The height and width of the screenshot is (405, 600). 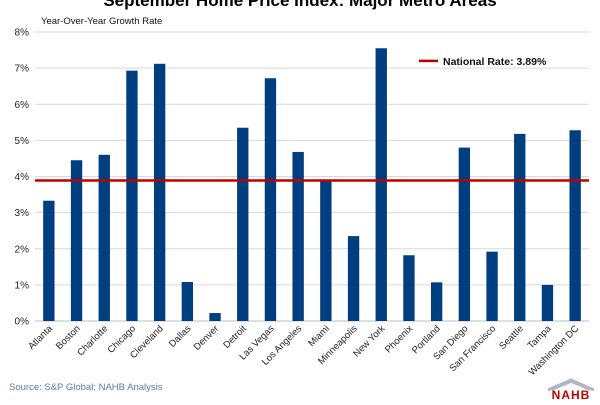 What do you see at coordinates (319, 336) in the screenshot?
I see `x-tick-label: Miami` at bounding box center [319, 336].